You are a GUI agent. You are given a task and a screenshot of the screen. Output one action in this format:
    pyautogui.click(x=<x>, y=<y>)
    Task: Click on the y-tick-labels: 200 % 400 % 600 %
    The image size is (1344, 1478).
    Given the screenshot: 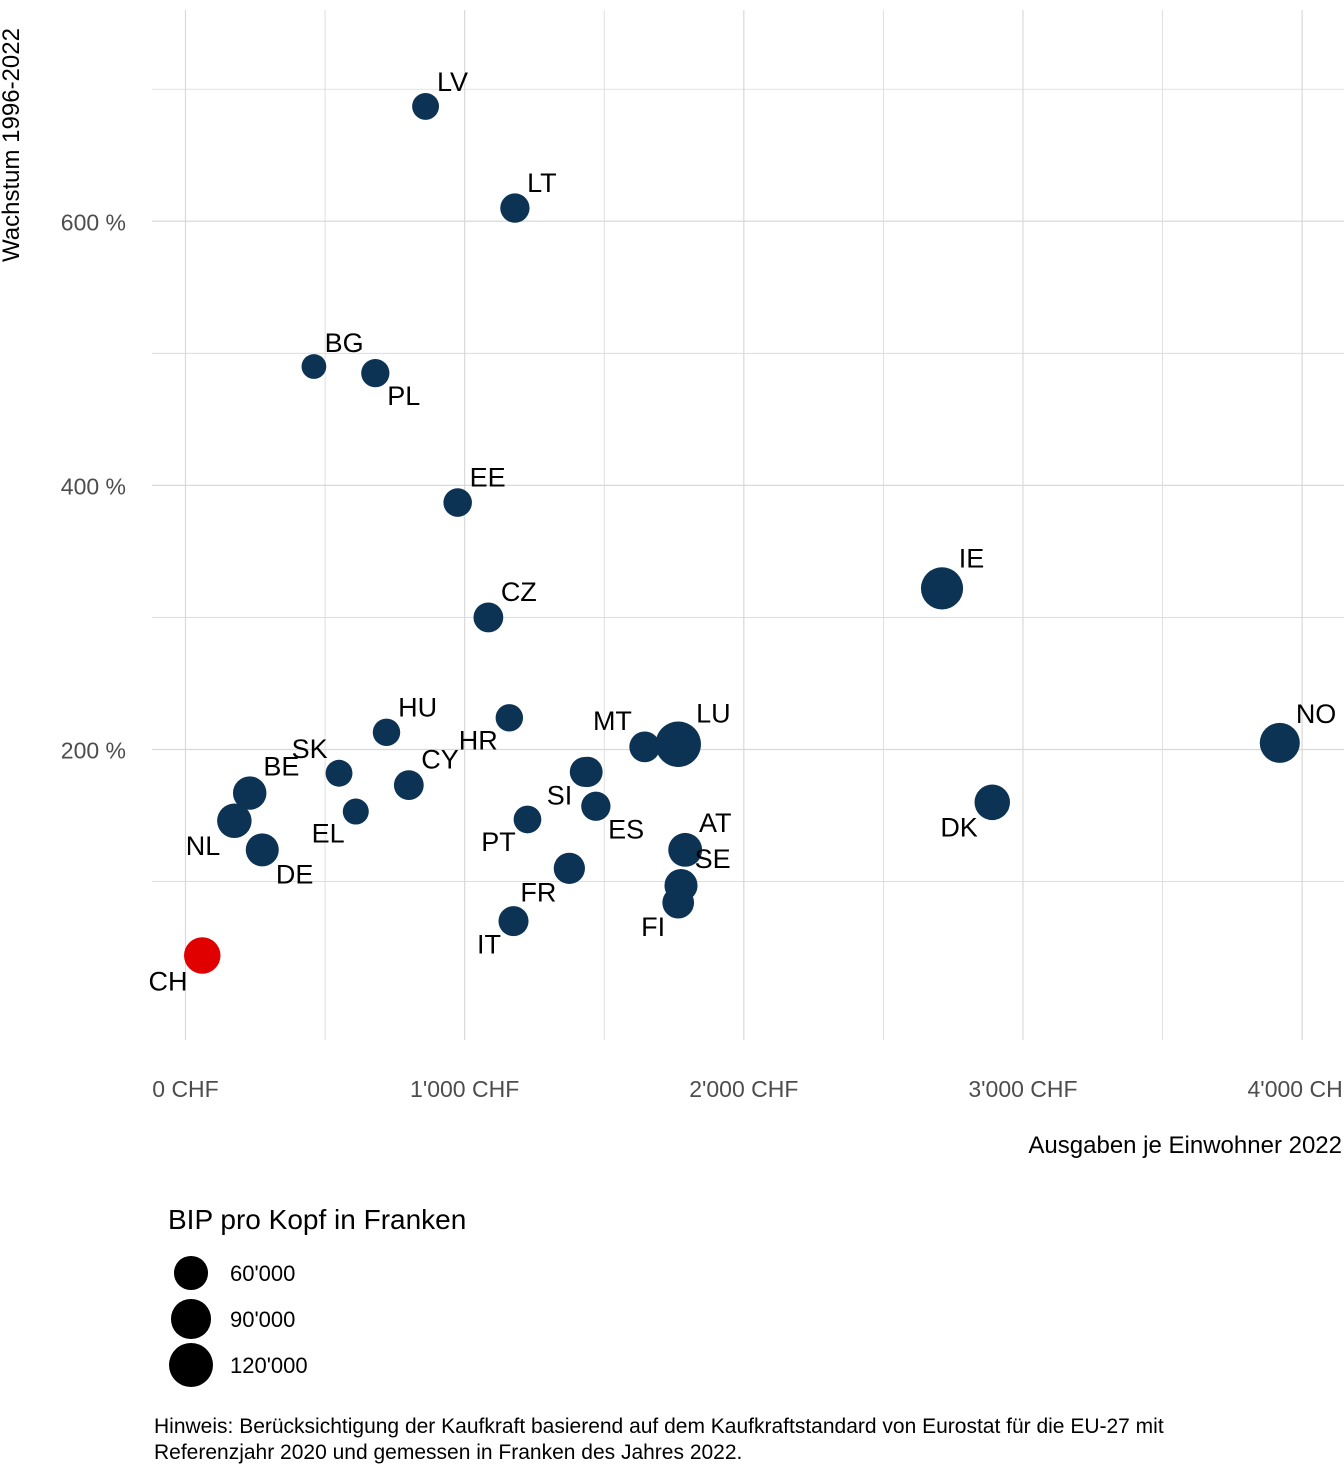 What is the action you would take?
    pyautogui.click(x=93, y=486)
    